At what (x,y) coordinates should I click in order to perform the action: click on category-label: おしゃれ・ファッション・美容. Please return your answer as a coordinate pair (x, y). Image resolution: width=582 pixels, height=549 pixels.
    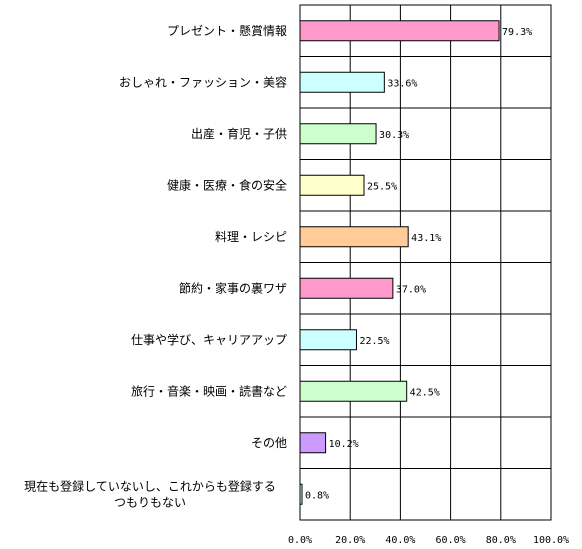
    Looking at the image, I should click on (203, 81).